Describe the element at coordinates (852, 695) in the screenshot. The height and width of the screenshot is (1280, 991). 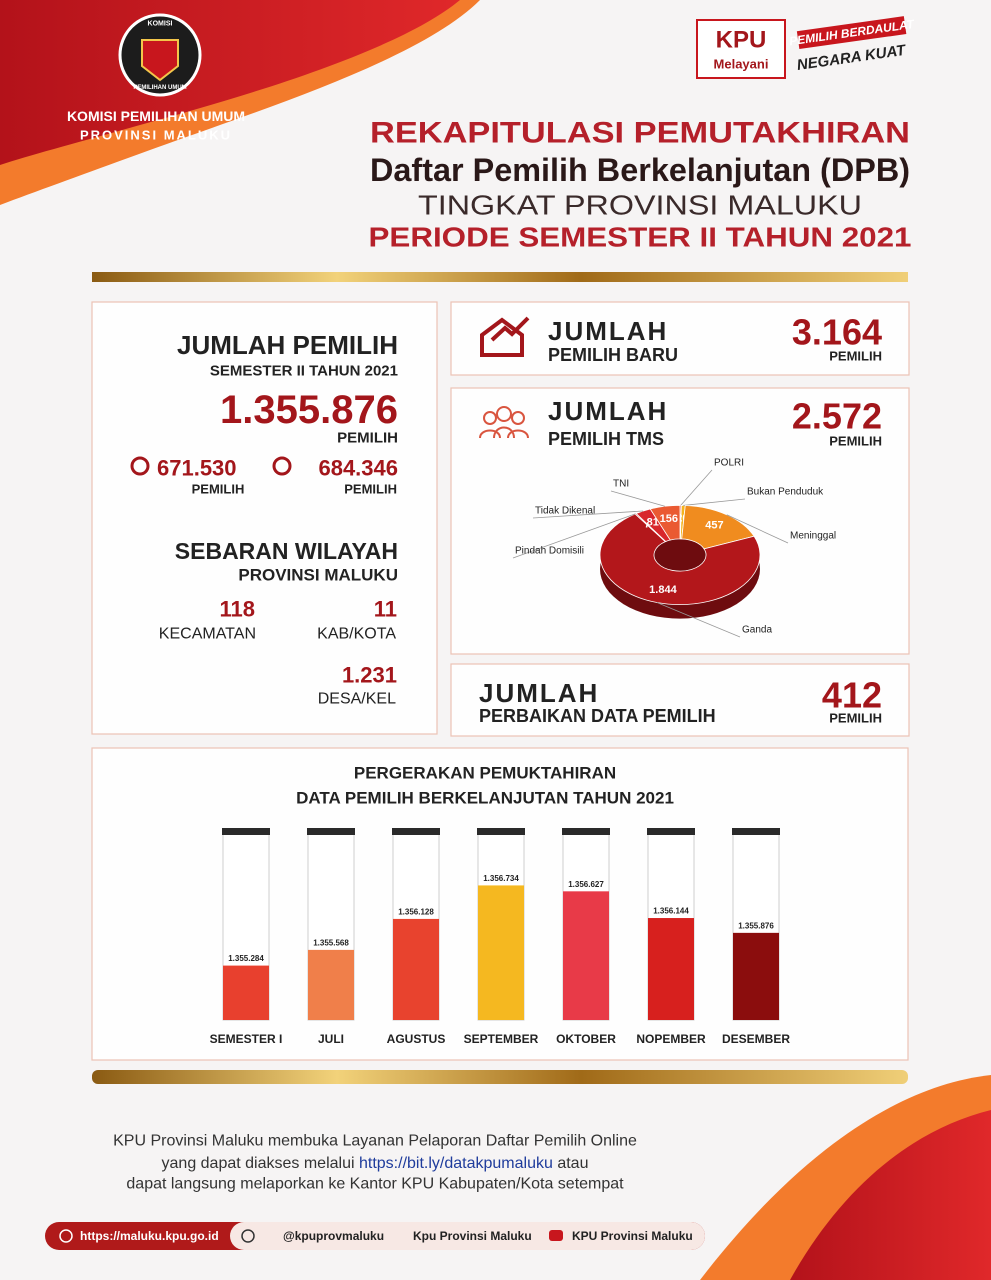
I see `corrections-value: 412` at that location.